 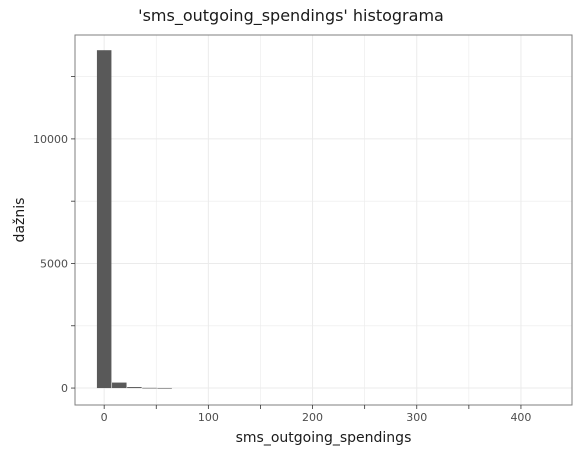 I want to click on y-tick-label: 10000, so click(x=50, y=139).